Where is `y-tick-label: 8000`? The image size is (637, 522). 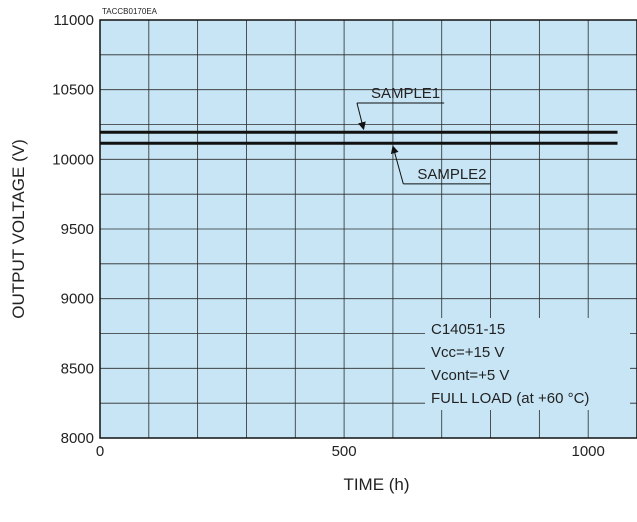
y-tick-label: 8000 is located at coordinates (77, 438).